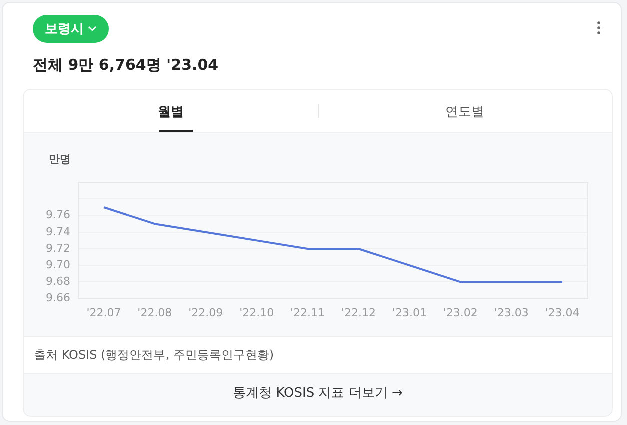 Image resolution: width=627 pixels, height=425 pixels. What do you see at coordinates (562, 313) in the screenshot?
I see `x-tick-label: '23.04` at bounding box center [562, 313].